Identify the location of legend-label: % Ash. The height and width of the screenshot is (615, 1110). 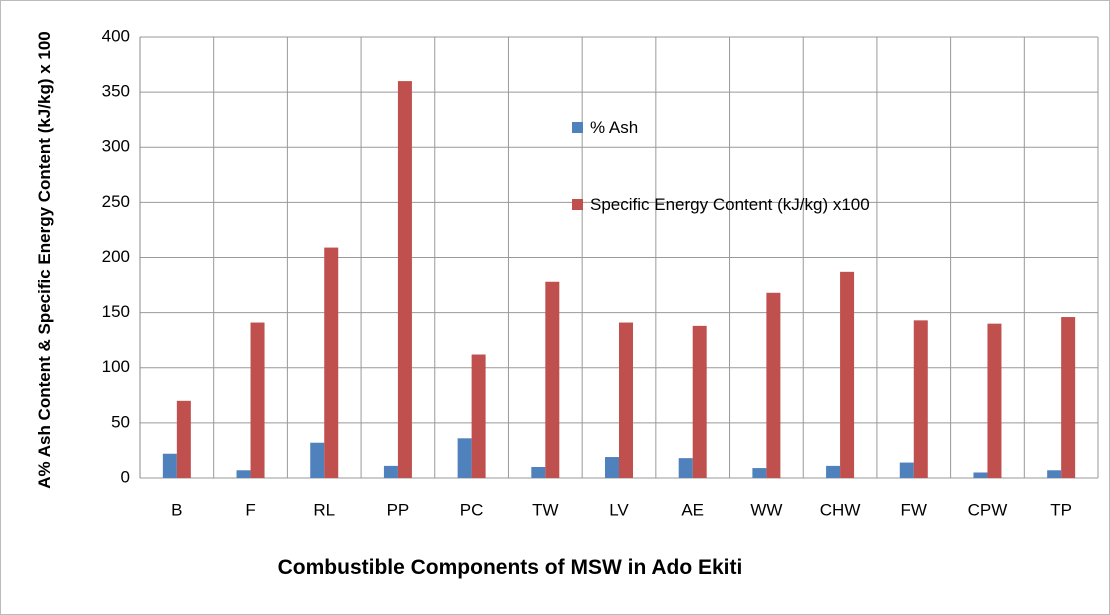
(614, 127).